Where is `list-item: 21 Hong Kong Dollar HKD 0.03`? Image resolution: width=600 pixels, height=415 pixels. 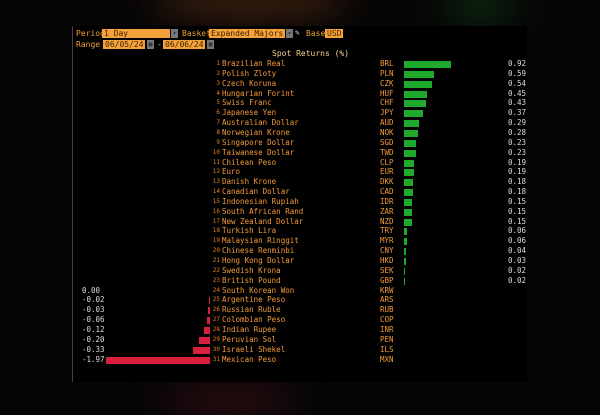
list-item: 21 Hong Kong Dollar HKD 0.03 is located at coordinates (300, 261).